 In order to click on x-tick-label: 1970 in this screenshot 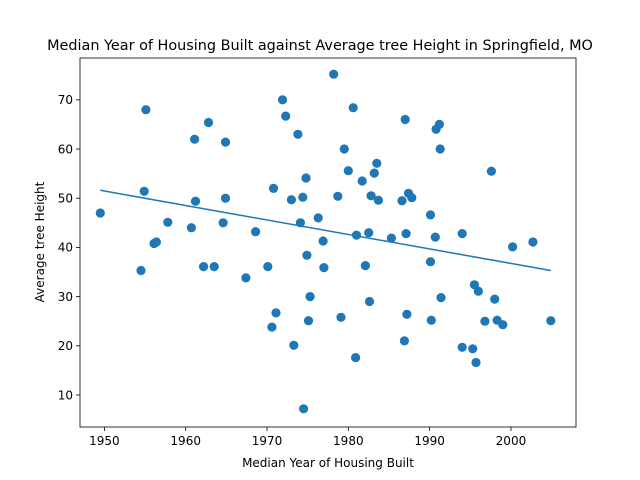, I will do `click(267, 441)`.